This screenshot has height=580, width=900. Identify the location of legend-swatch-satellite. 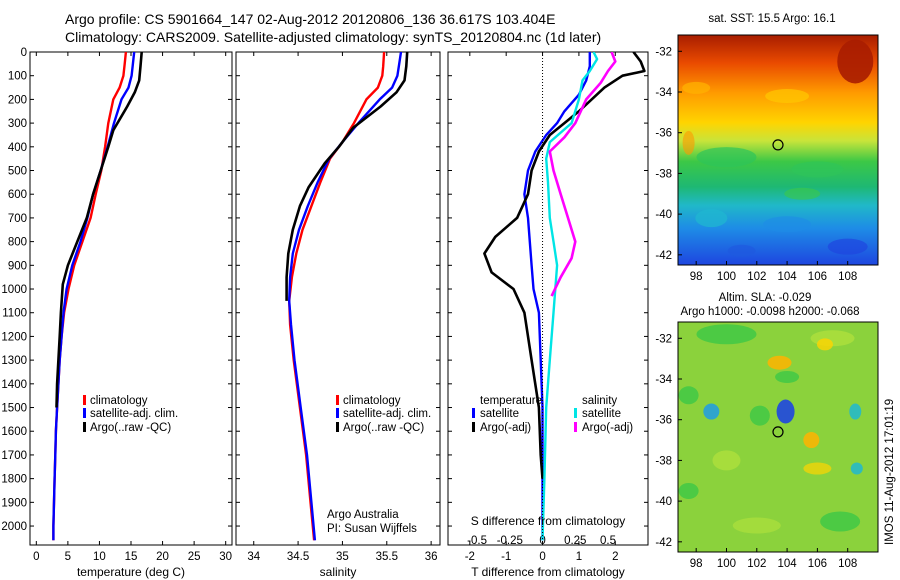
(337, 413).